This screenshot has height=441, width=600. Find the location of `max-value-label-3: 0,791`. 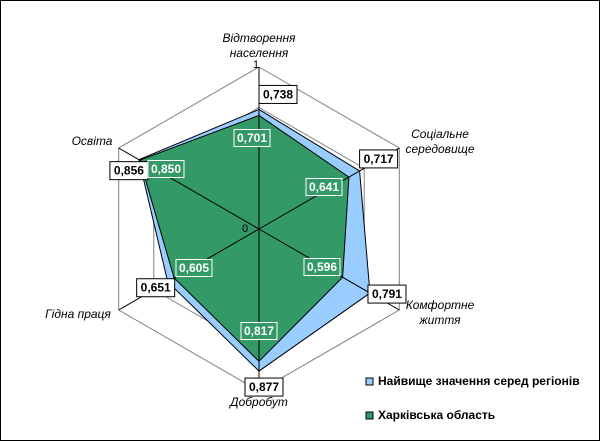

max-value-label-3: 0,791 is located at coordinates (387, 294).